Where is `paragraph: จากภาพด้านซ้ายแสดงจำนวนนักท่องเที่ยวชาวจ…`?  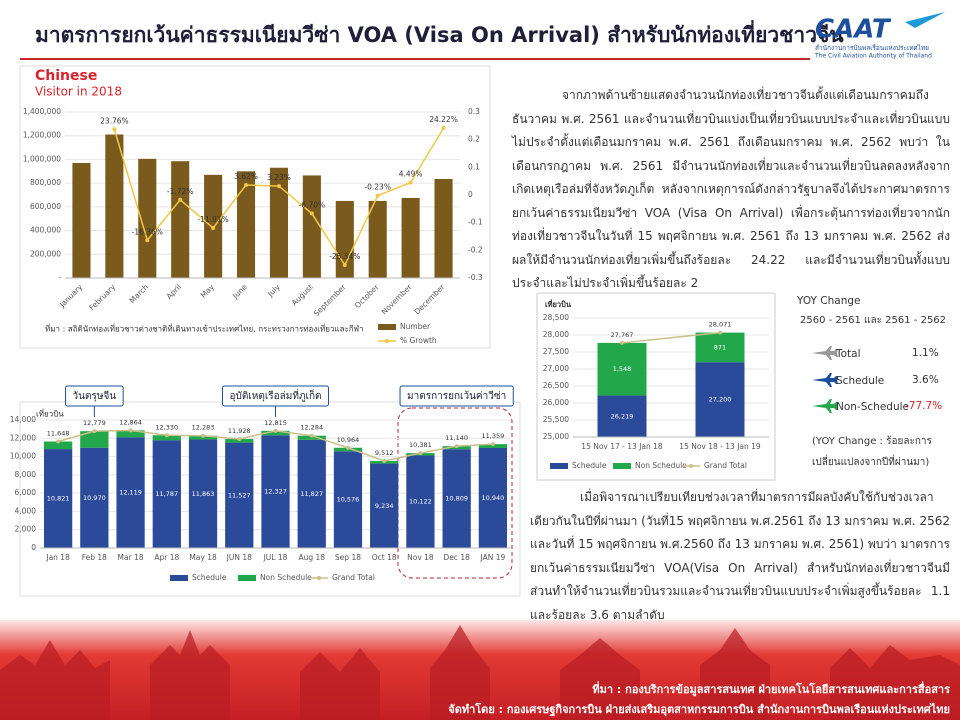
paragraph: จากภาพด้านซ้ายแสดงจำนวนนักท่องเที่ยวชาวจ… is located at coordinates (731, 189).